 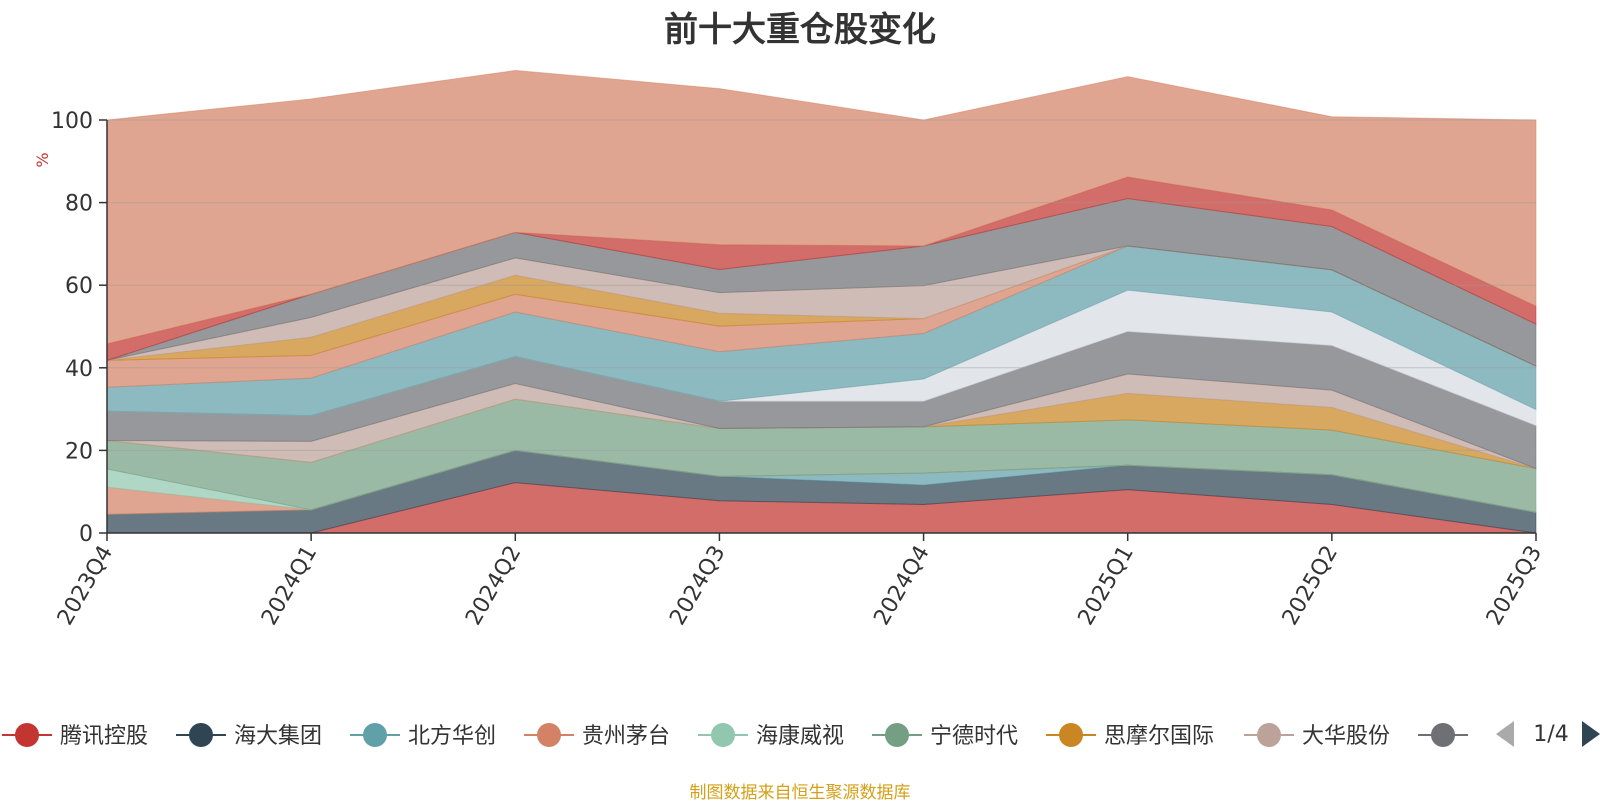 What do you see at coordinates (86, 534) in the screenshot?
I see `y-tick-label: 0` at bounding box center [86, 534].